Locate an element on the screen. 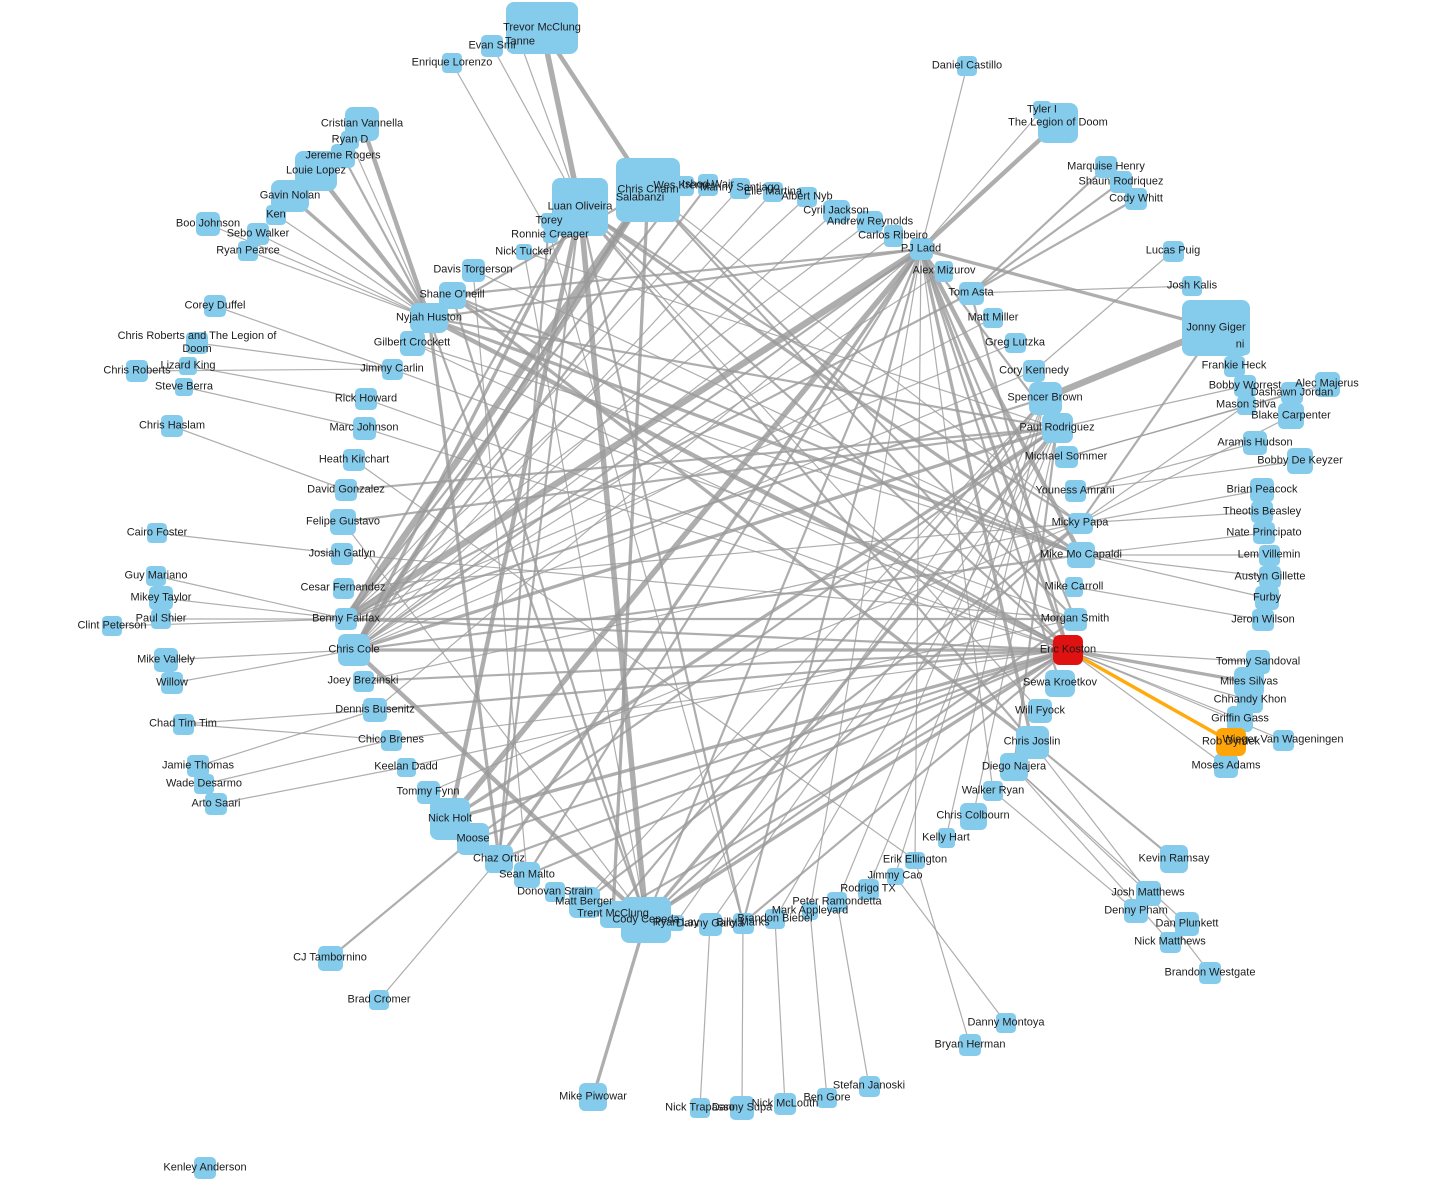  node-paul-shier is located at coordinates (161, 619).